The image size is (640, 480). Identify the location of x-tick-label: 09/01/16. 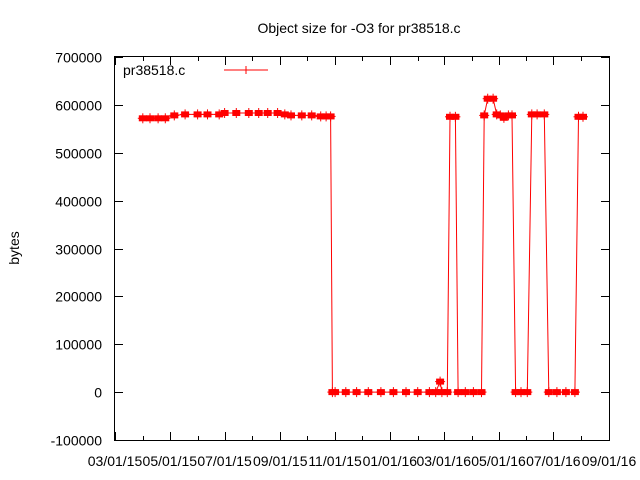
(609, 461).